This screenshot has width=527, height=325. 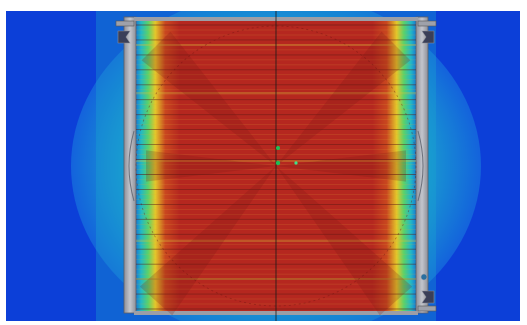 I want to click on shroud-arc-left, so click(x=131, y=166).